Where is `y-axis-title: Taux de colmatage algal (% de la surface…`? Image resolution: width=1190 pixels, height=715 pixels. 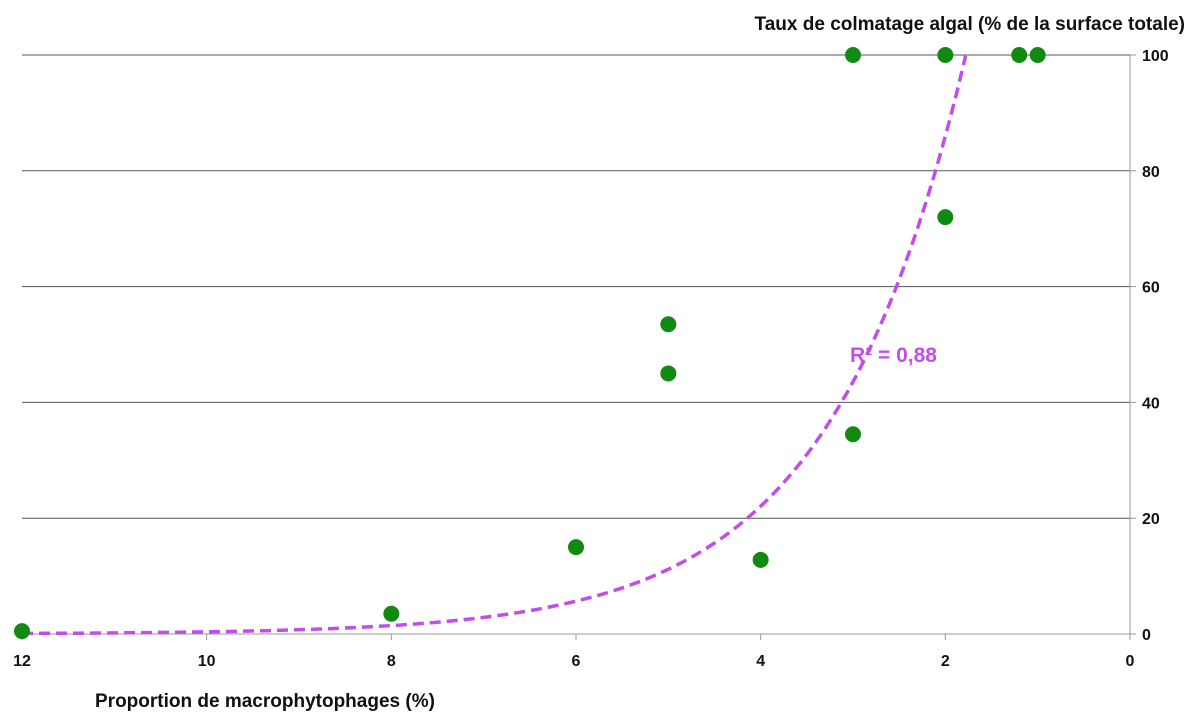 y-axis-title: Taux de colmatage algal (% de la surface… is located at coordinates (970, 24).